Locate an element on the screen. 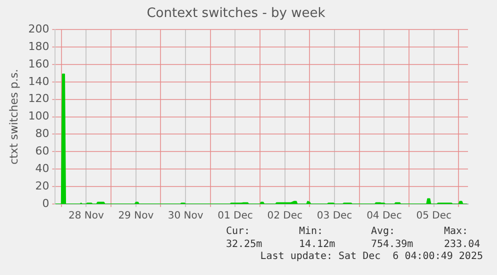 The image size is (497, 275). text: Last update: Sat Dec 6 04:00:49 2025 is located at coordinates (371, 257).